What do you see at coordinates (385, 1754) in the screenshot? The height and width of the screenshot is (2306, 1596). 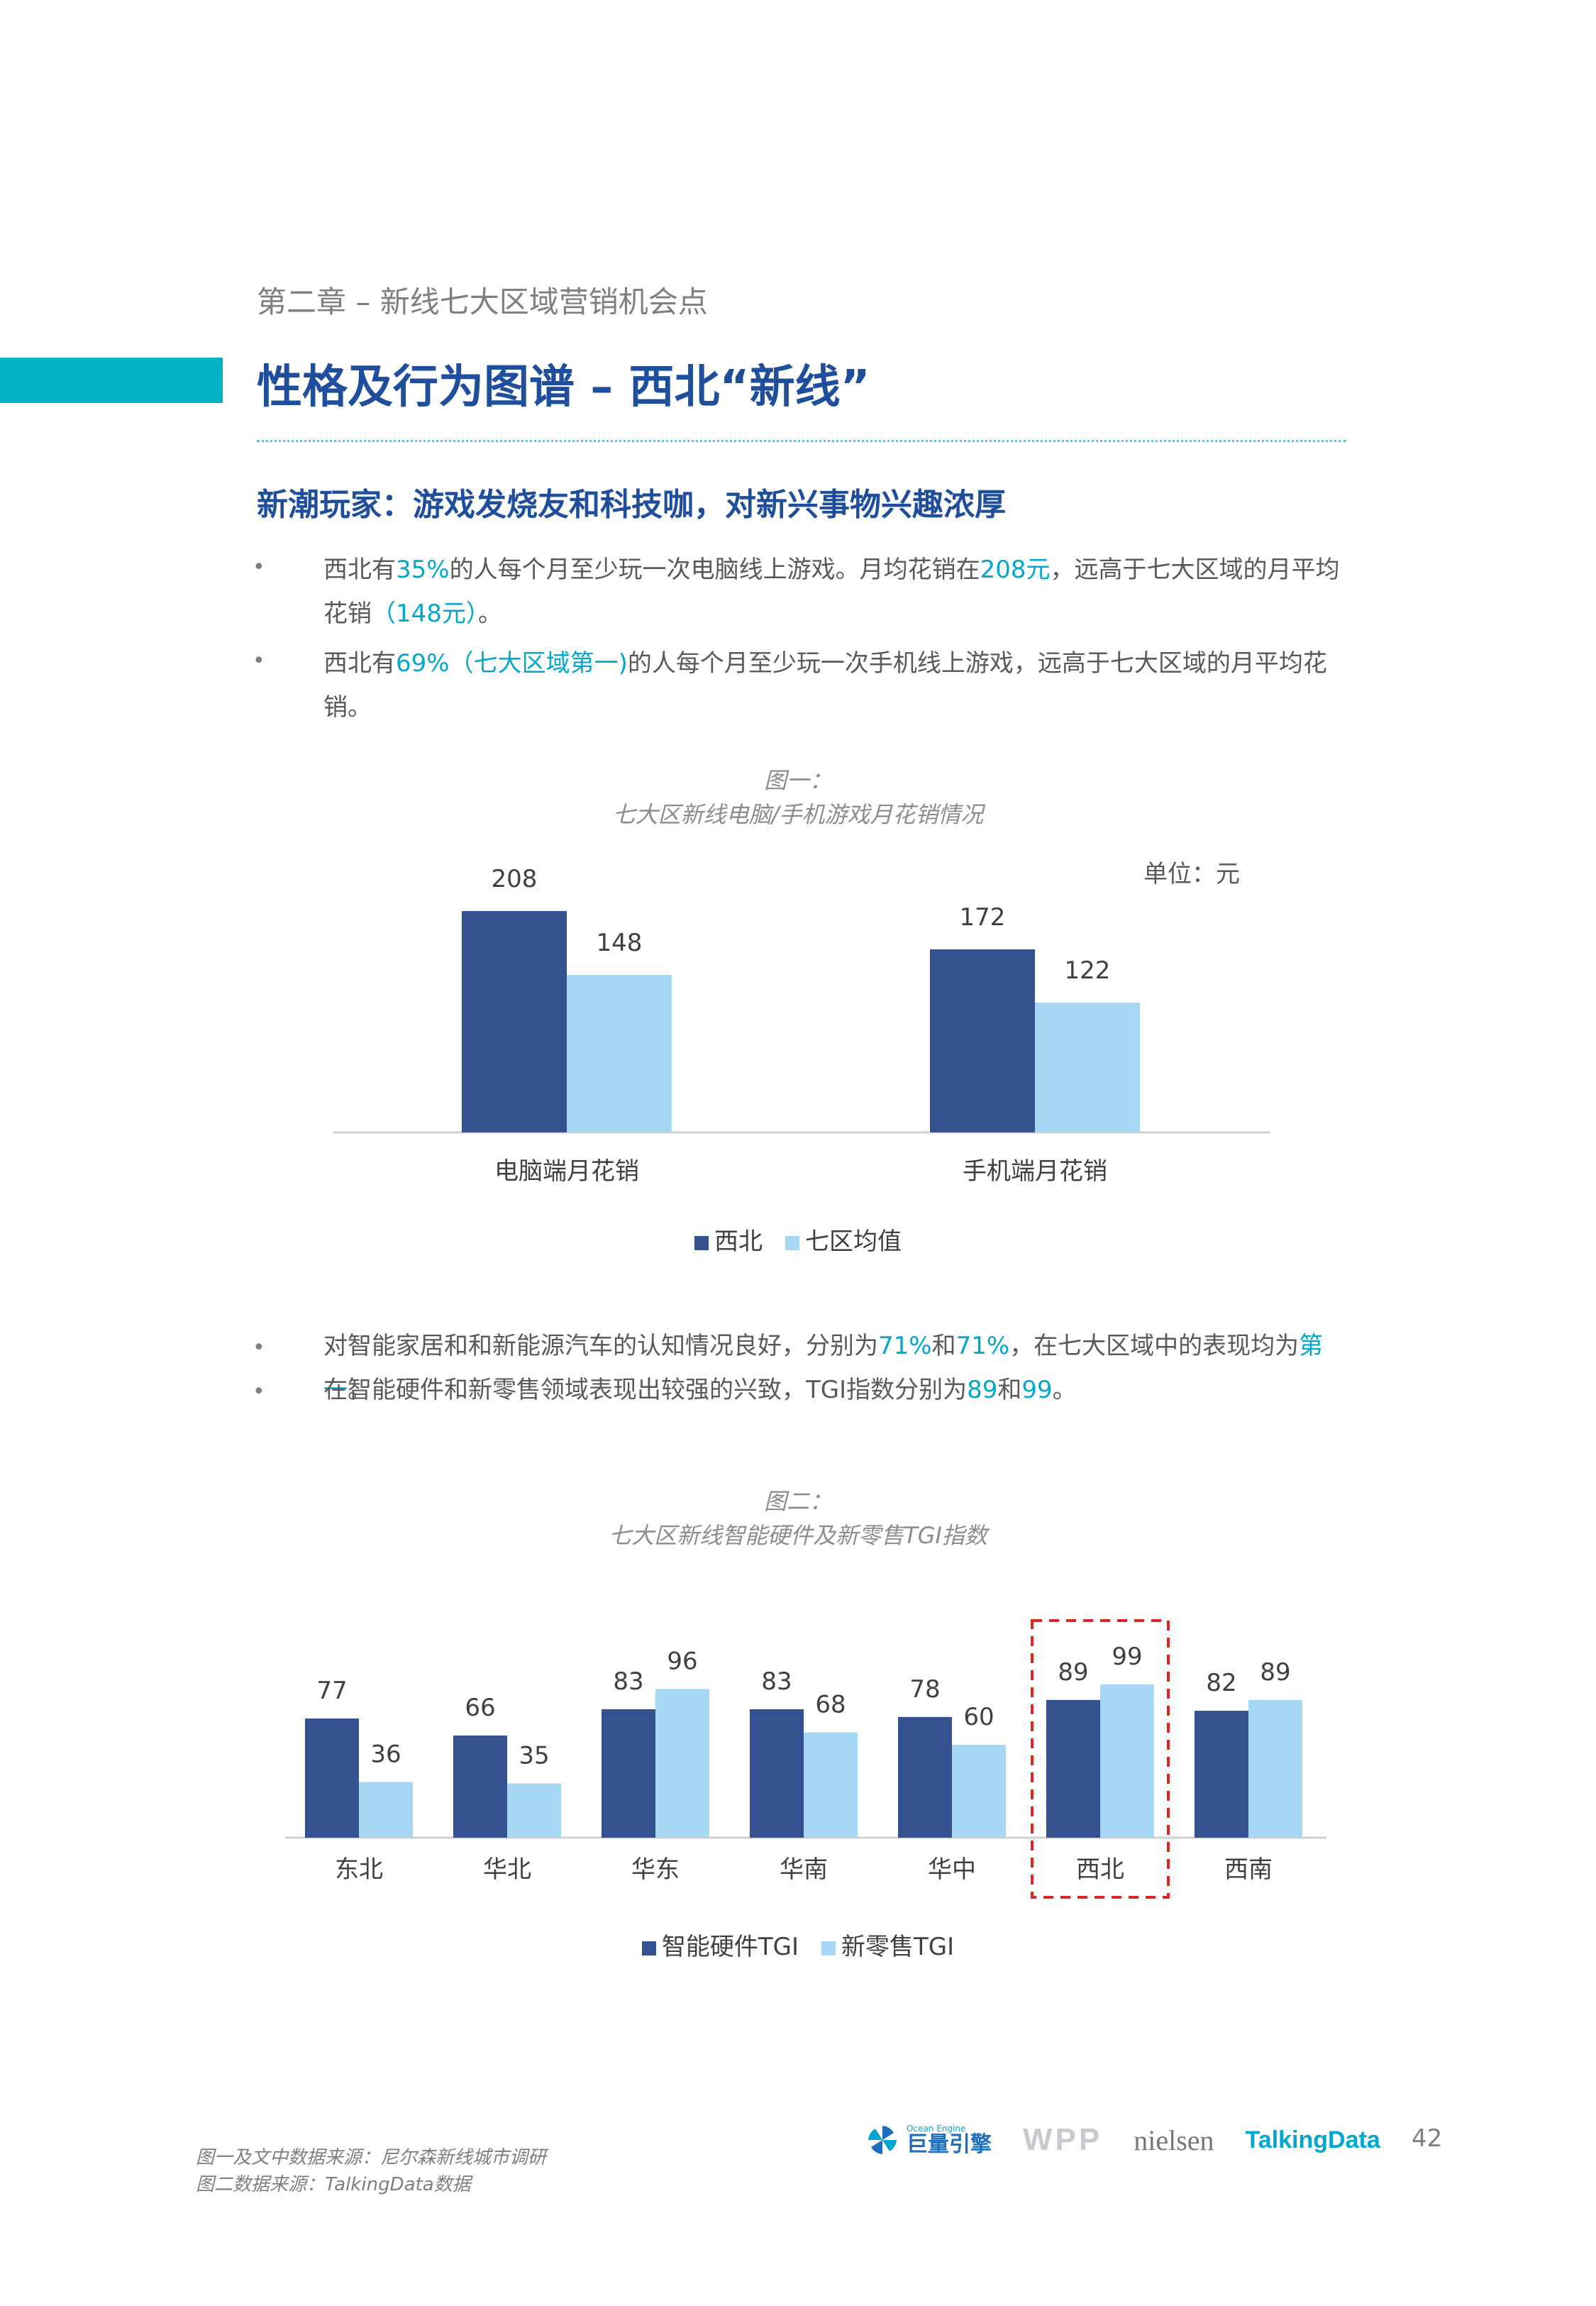 I see `data-label: 36` at bounding box center [385, 1754].